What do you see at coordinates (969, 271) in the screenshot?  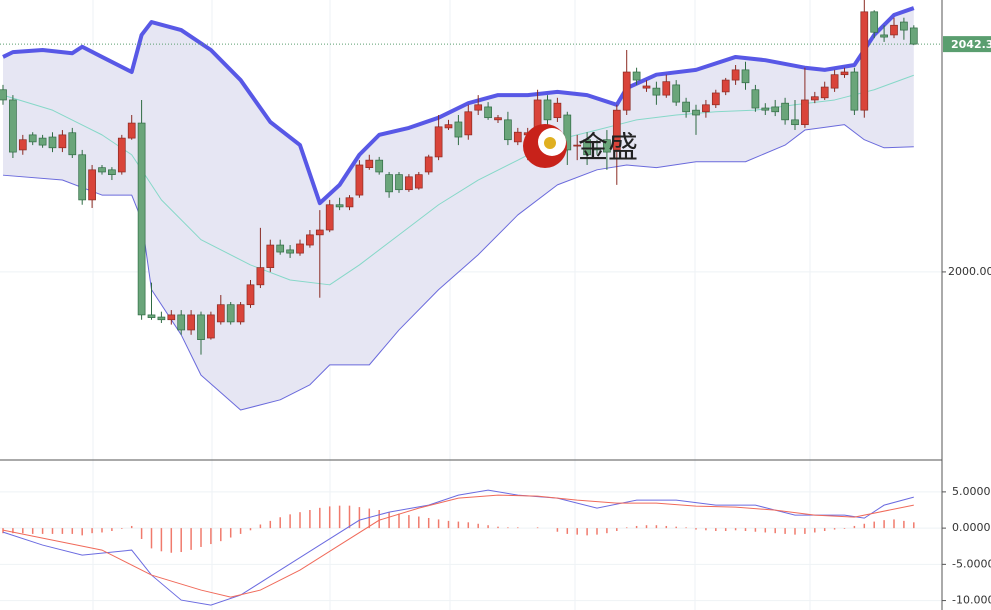 I see `y-tick-label: 2000.00` at bounding box center [969, 271].